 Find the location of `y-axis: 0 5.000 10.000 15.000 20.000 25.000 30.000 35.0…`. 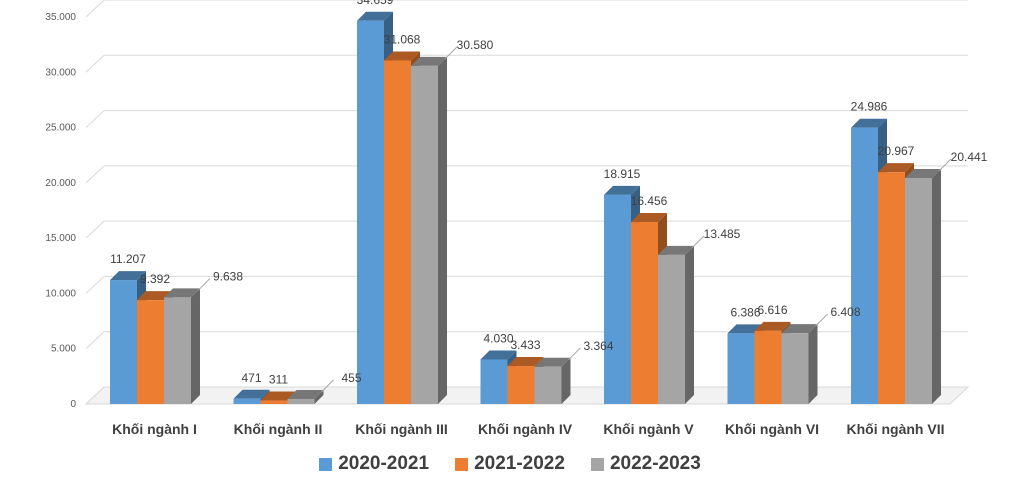

y-axis: 0 5.000 10.000 15.000 20.000 25.000 30.000 35.0… is located at coordinates (60, 211).